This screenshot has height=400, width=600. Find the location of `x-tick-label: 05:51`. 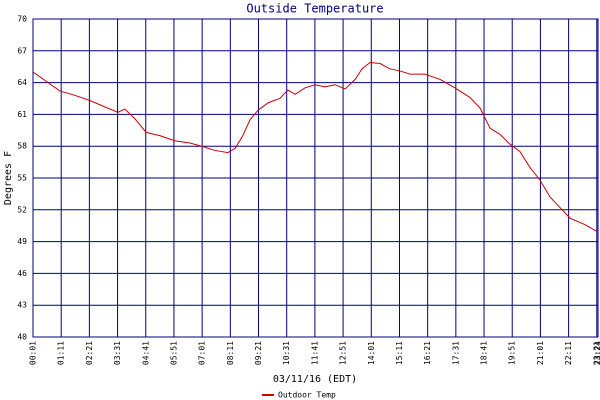

x-tick-label: 05:51 is located at coordinates (173, 353).